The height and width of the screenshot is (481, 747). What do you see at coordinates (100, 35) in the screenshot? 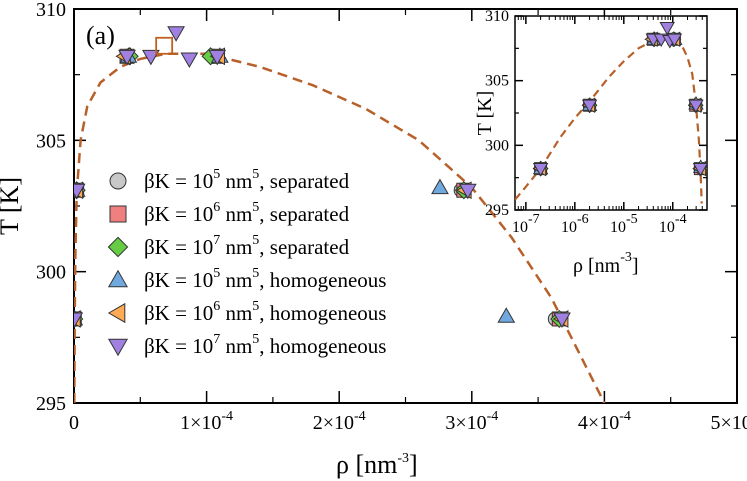
I see `panel-label: (a)` at bounding box center [100, 35].